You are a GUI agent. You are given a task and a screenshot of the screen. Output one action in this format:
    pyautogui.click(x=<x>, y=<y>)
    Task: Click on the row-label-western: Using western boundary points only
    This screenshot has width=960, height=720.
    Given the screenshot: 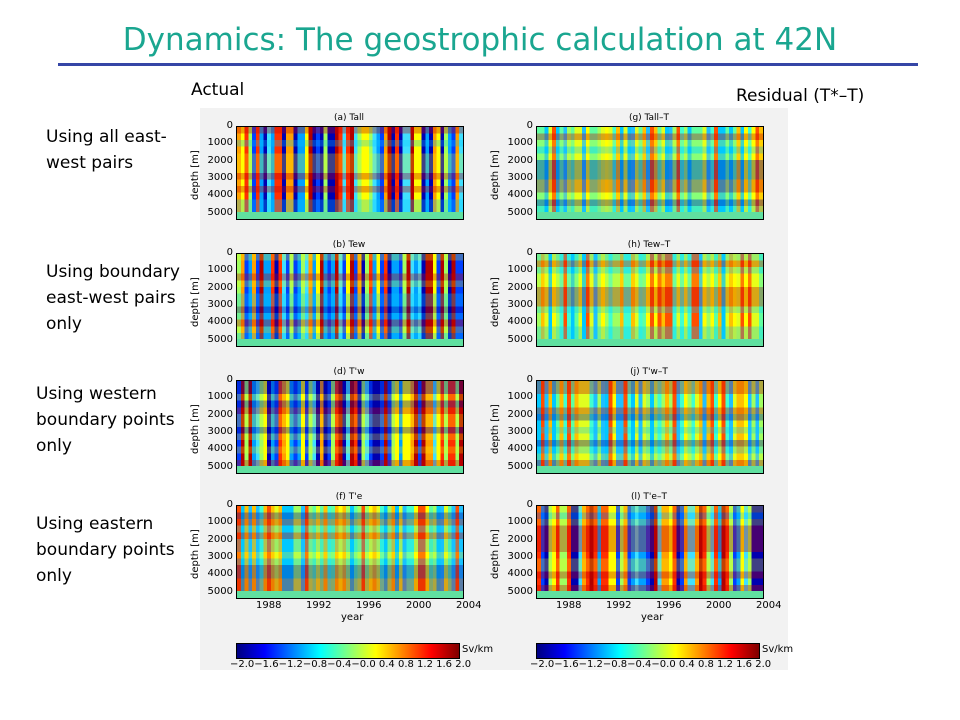 What is the action you would take?
    pyautogui.click(x=105, y=420)
    